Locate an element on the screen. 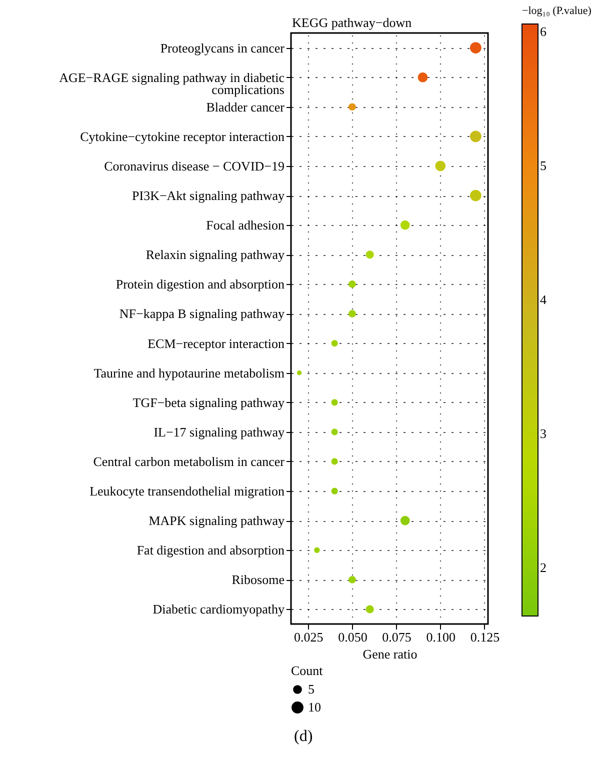  y-tick-label: Ribosome is located at coordinates (258, 580).